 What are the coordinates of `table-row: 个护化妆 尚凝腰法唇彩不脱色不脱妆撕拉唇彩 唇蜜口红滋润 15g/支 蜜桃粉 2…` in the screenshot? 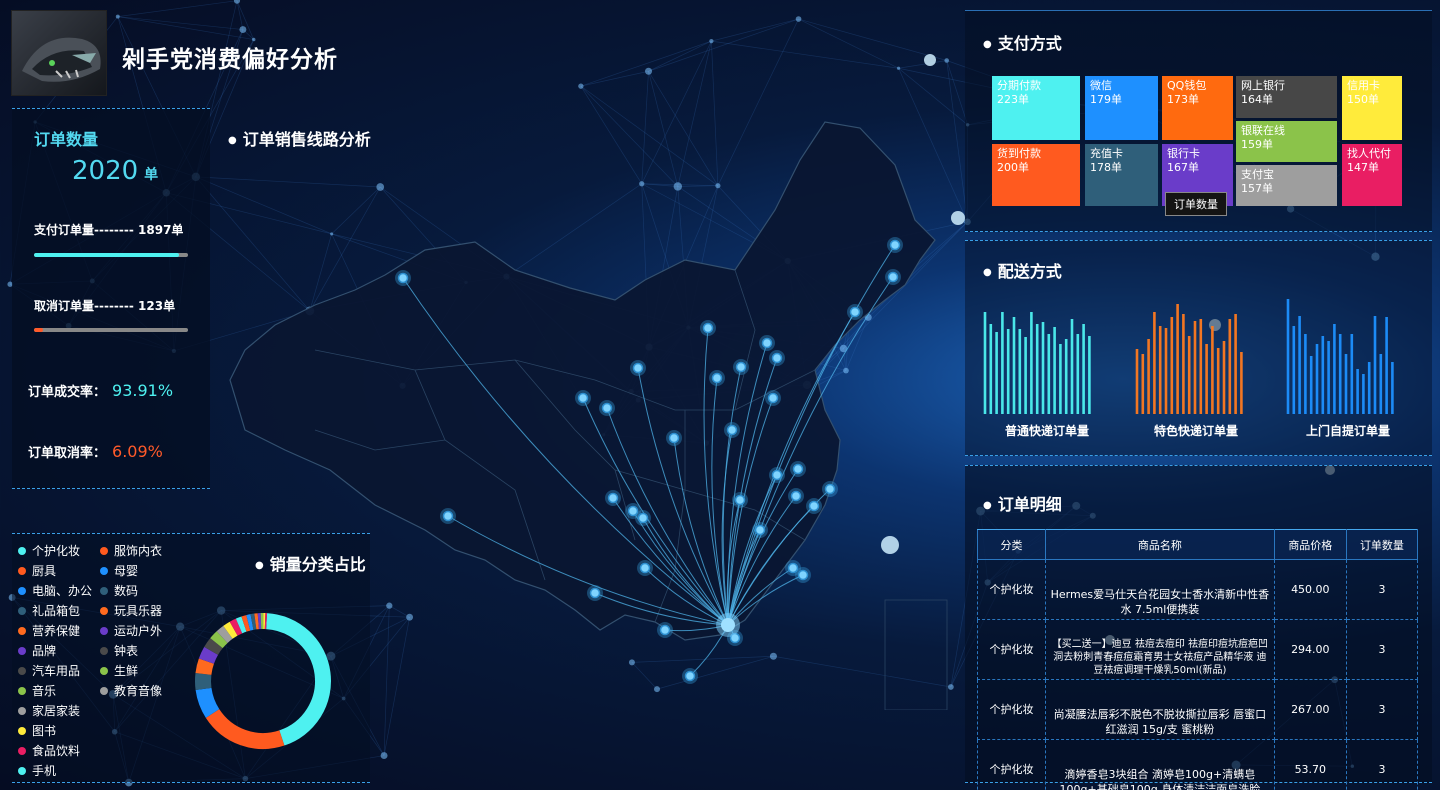 It's located at (1198, 709).